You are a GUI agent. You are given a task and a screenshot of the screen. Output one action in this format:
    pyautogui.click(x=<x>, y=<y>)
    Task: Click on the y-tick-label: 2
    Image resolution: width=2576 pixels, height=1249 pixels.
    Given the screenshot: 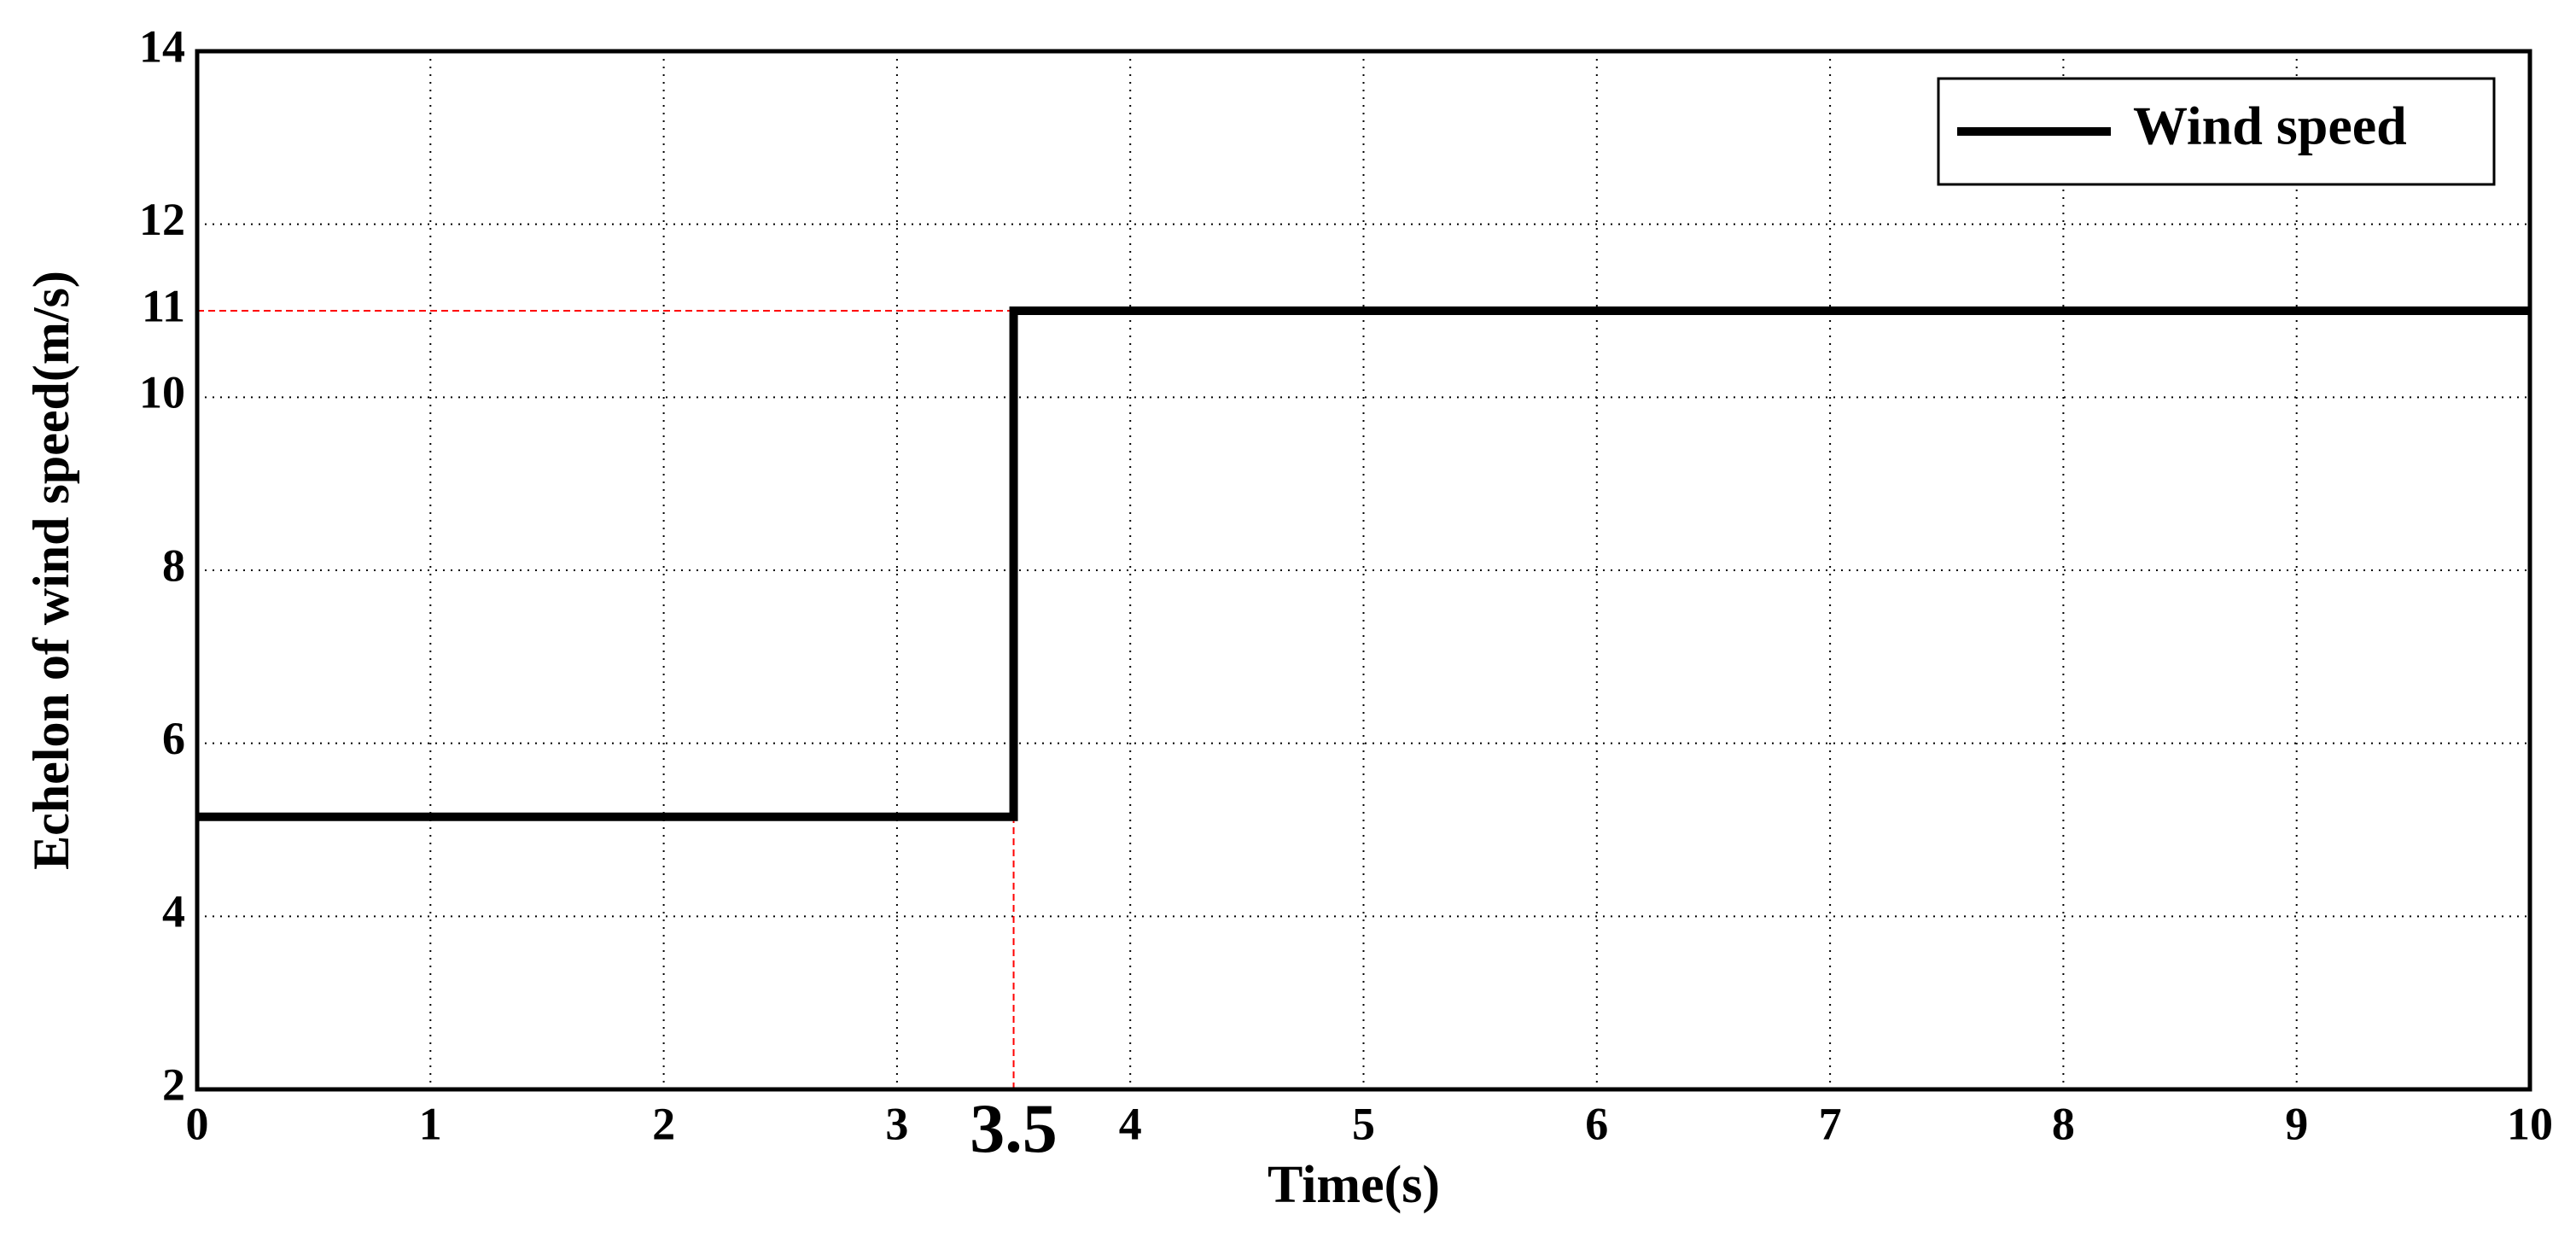 What is the action you would take?
    pyautogui.click(x=173, y=1084)
    